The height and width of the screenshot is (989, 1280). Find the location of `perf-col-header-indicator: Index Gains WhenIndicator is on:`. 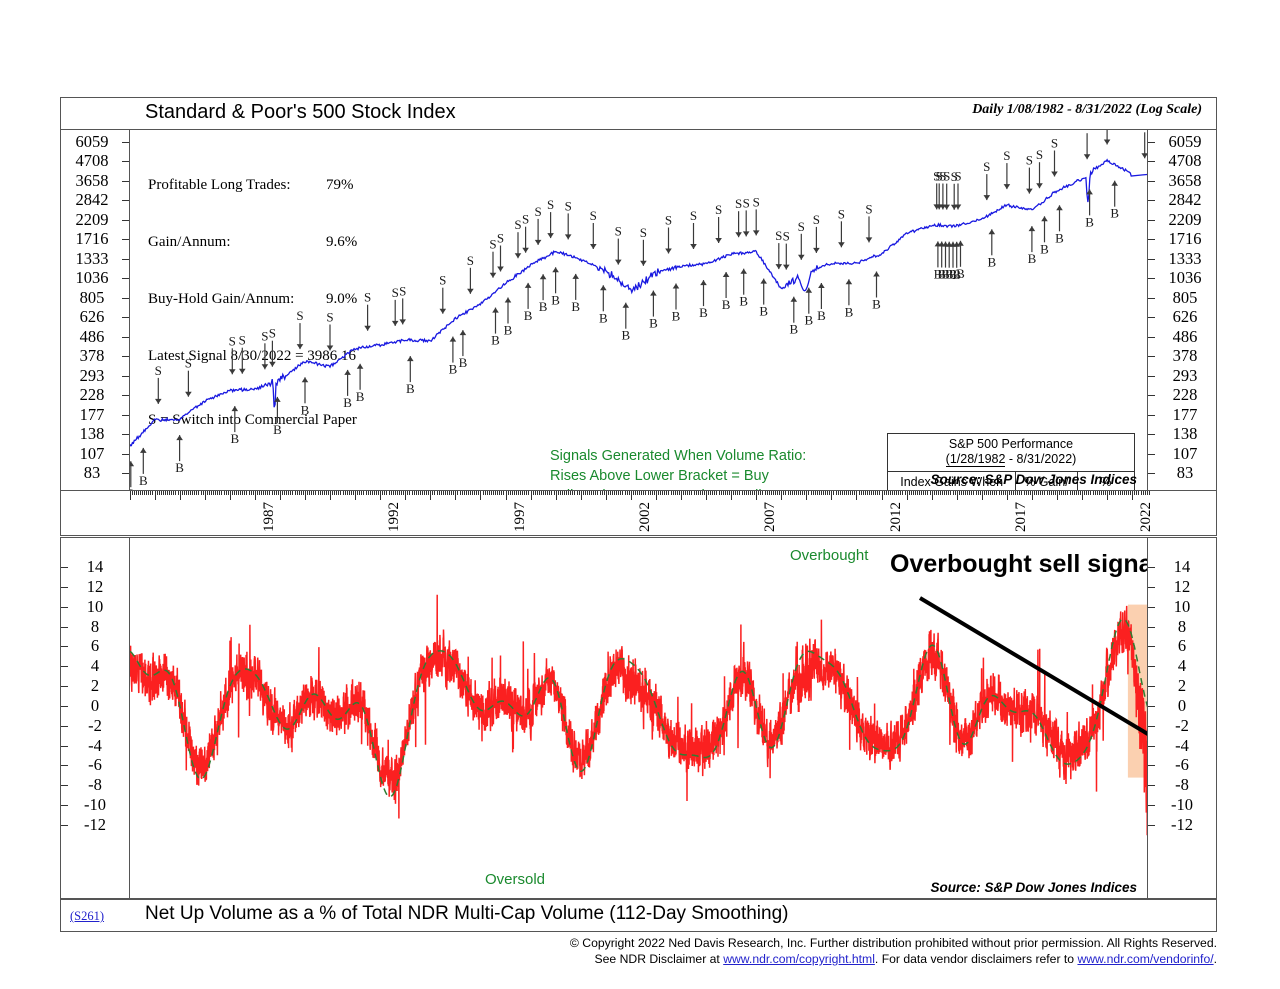

perf-col-header-indicator: Index Gains WhenIndicator is on: is located at coordinates (951, 480).